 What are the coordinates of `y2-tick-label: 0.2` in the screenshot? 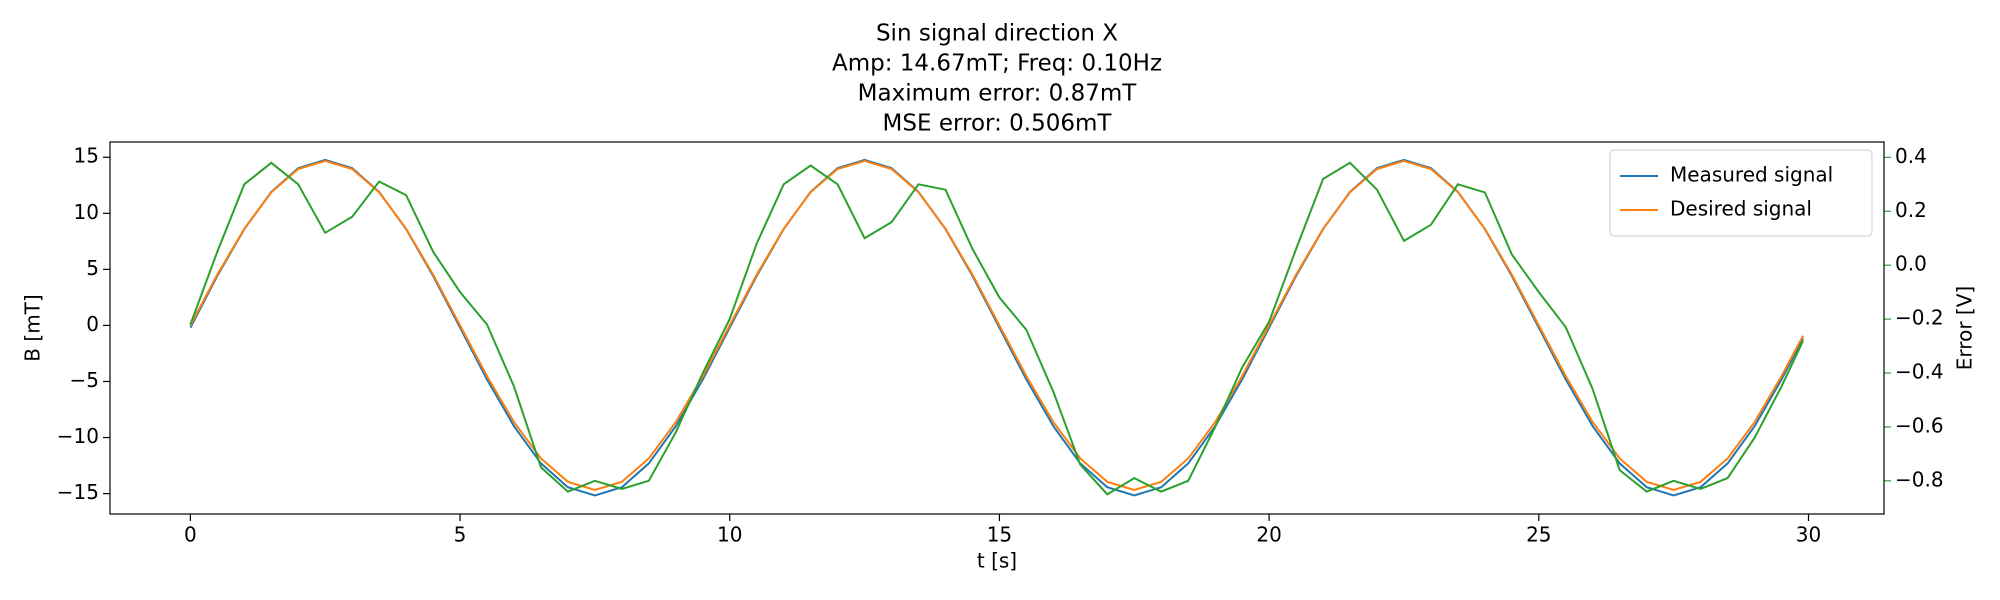 It's located at (1911, 210).